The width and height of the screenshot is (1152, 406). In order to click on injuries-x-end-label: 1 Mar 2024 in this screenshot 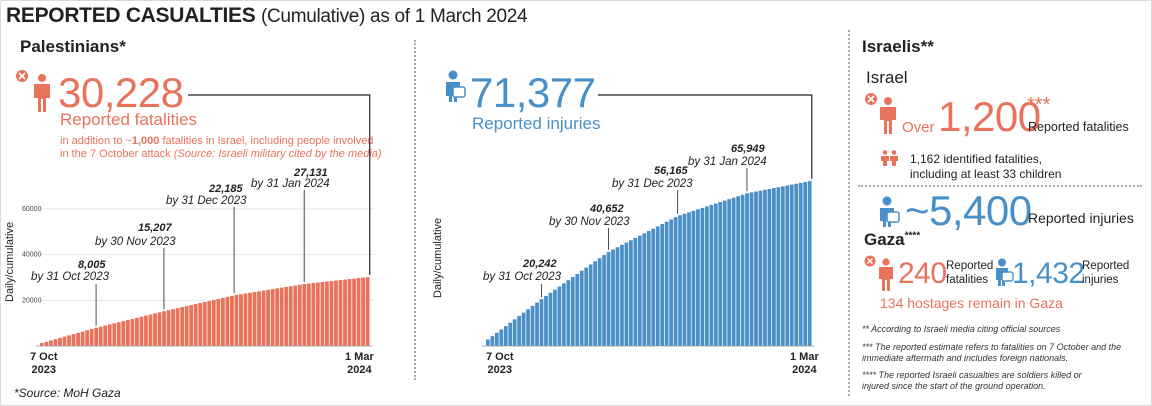, I will do `click(804, 363)`.